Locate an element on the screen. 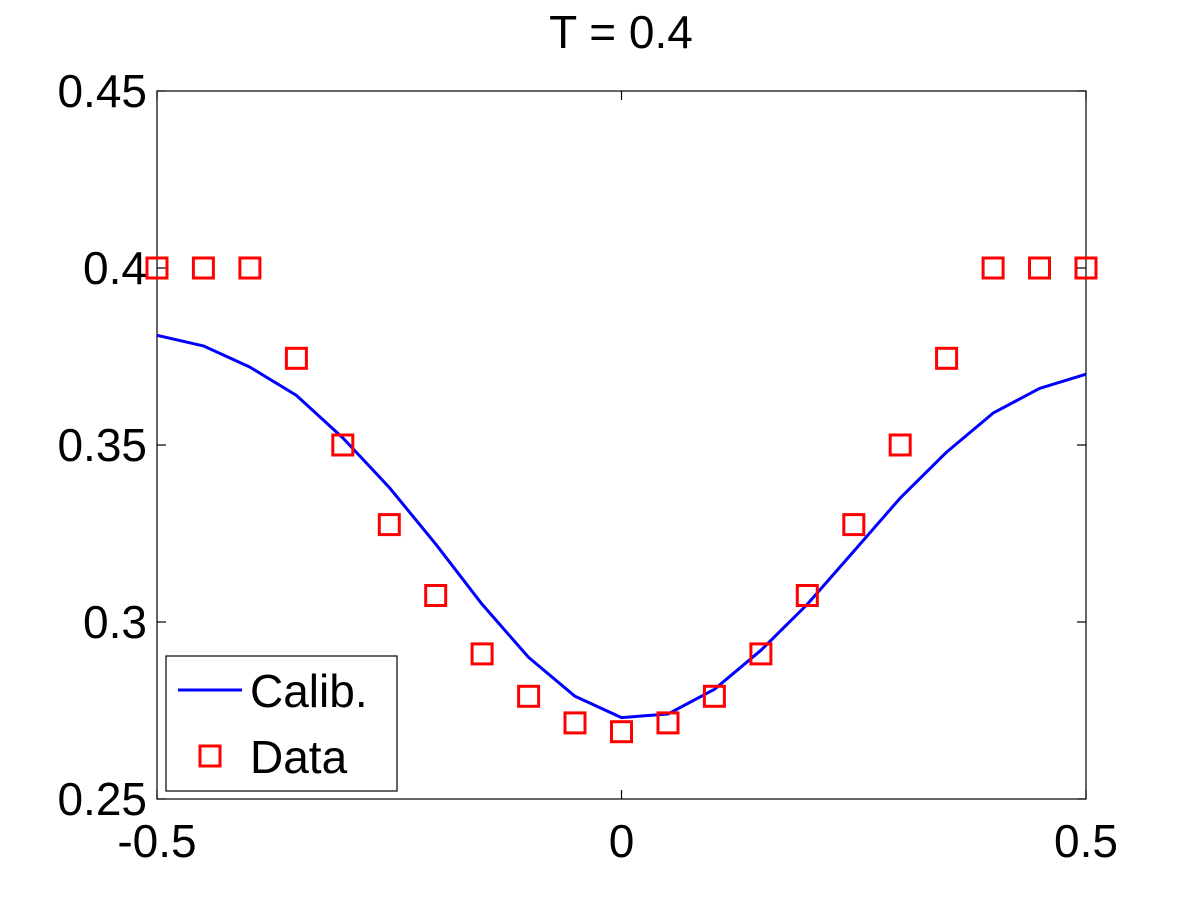 The height and width of the screenshot is (900, 1200). chart-title: T = 0.4 is located at coordinates (621, 32).